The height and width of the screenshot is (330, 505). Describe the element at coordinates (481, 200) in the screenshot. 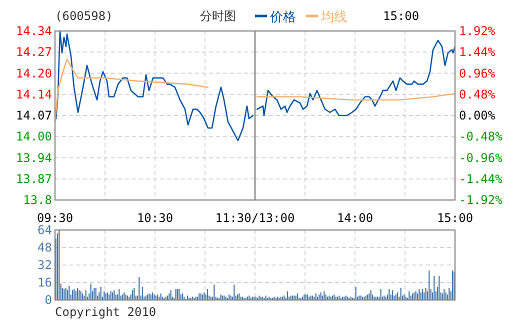

I see `y2-tick-label: -1.92%` at that location.